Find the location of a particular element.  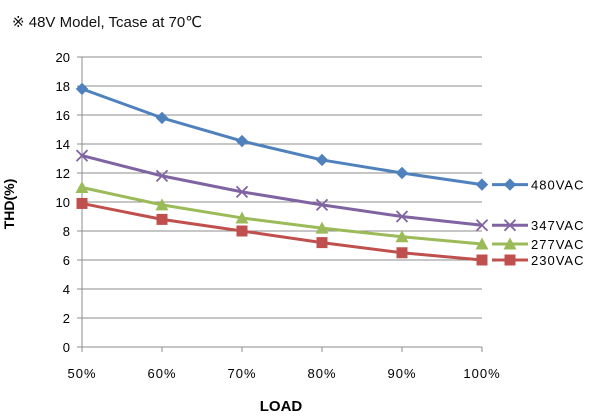

legend-item-230vac: 230VAC is located at coordinates (538, 260).